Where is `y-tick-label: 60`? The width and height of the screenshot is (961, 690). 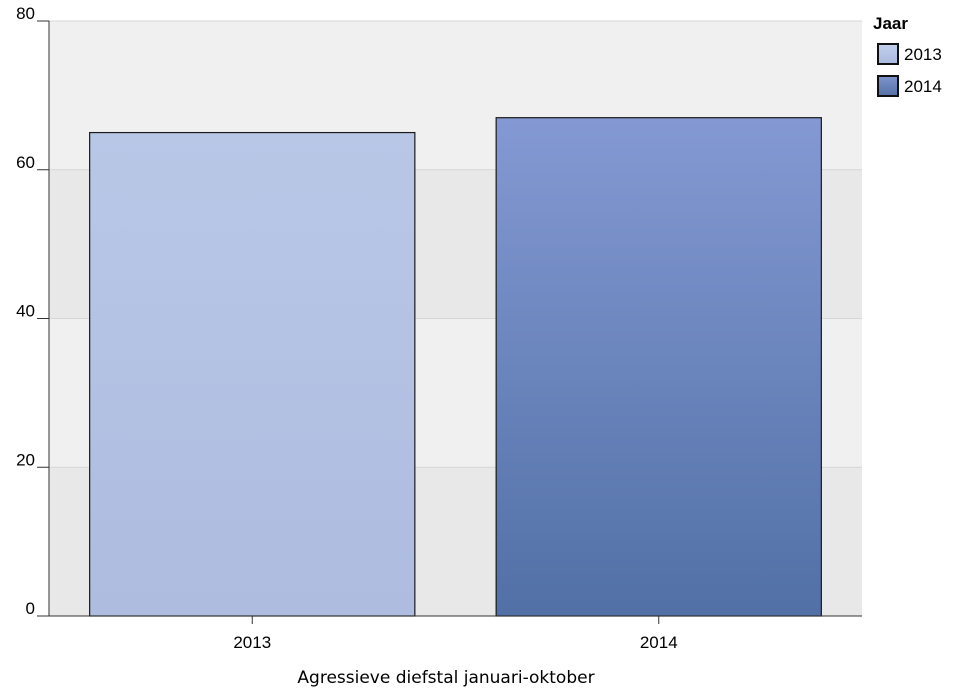 y-tick-label: 60 is located at coordinates (25, 162).